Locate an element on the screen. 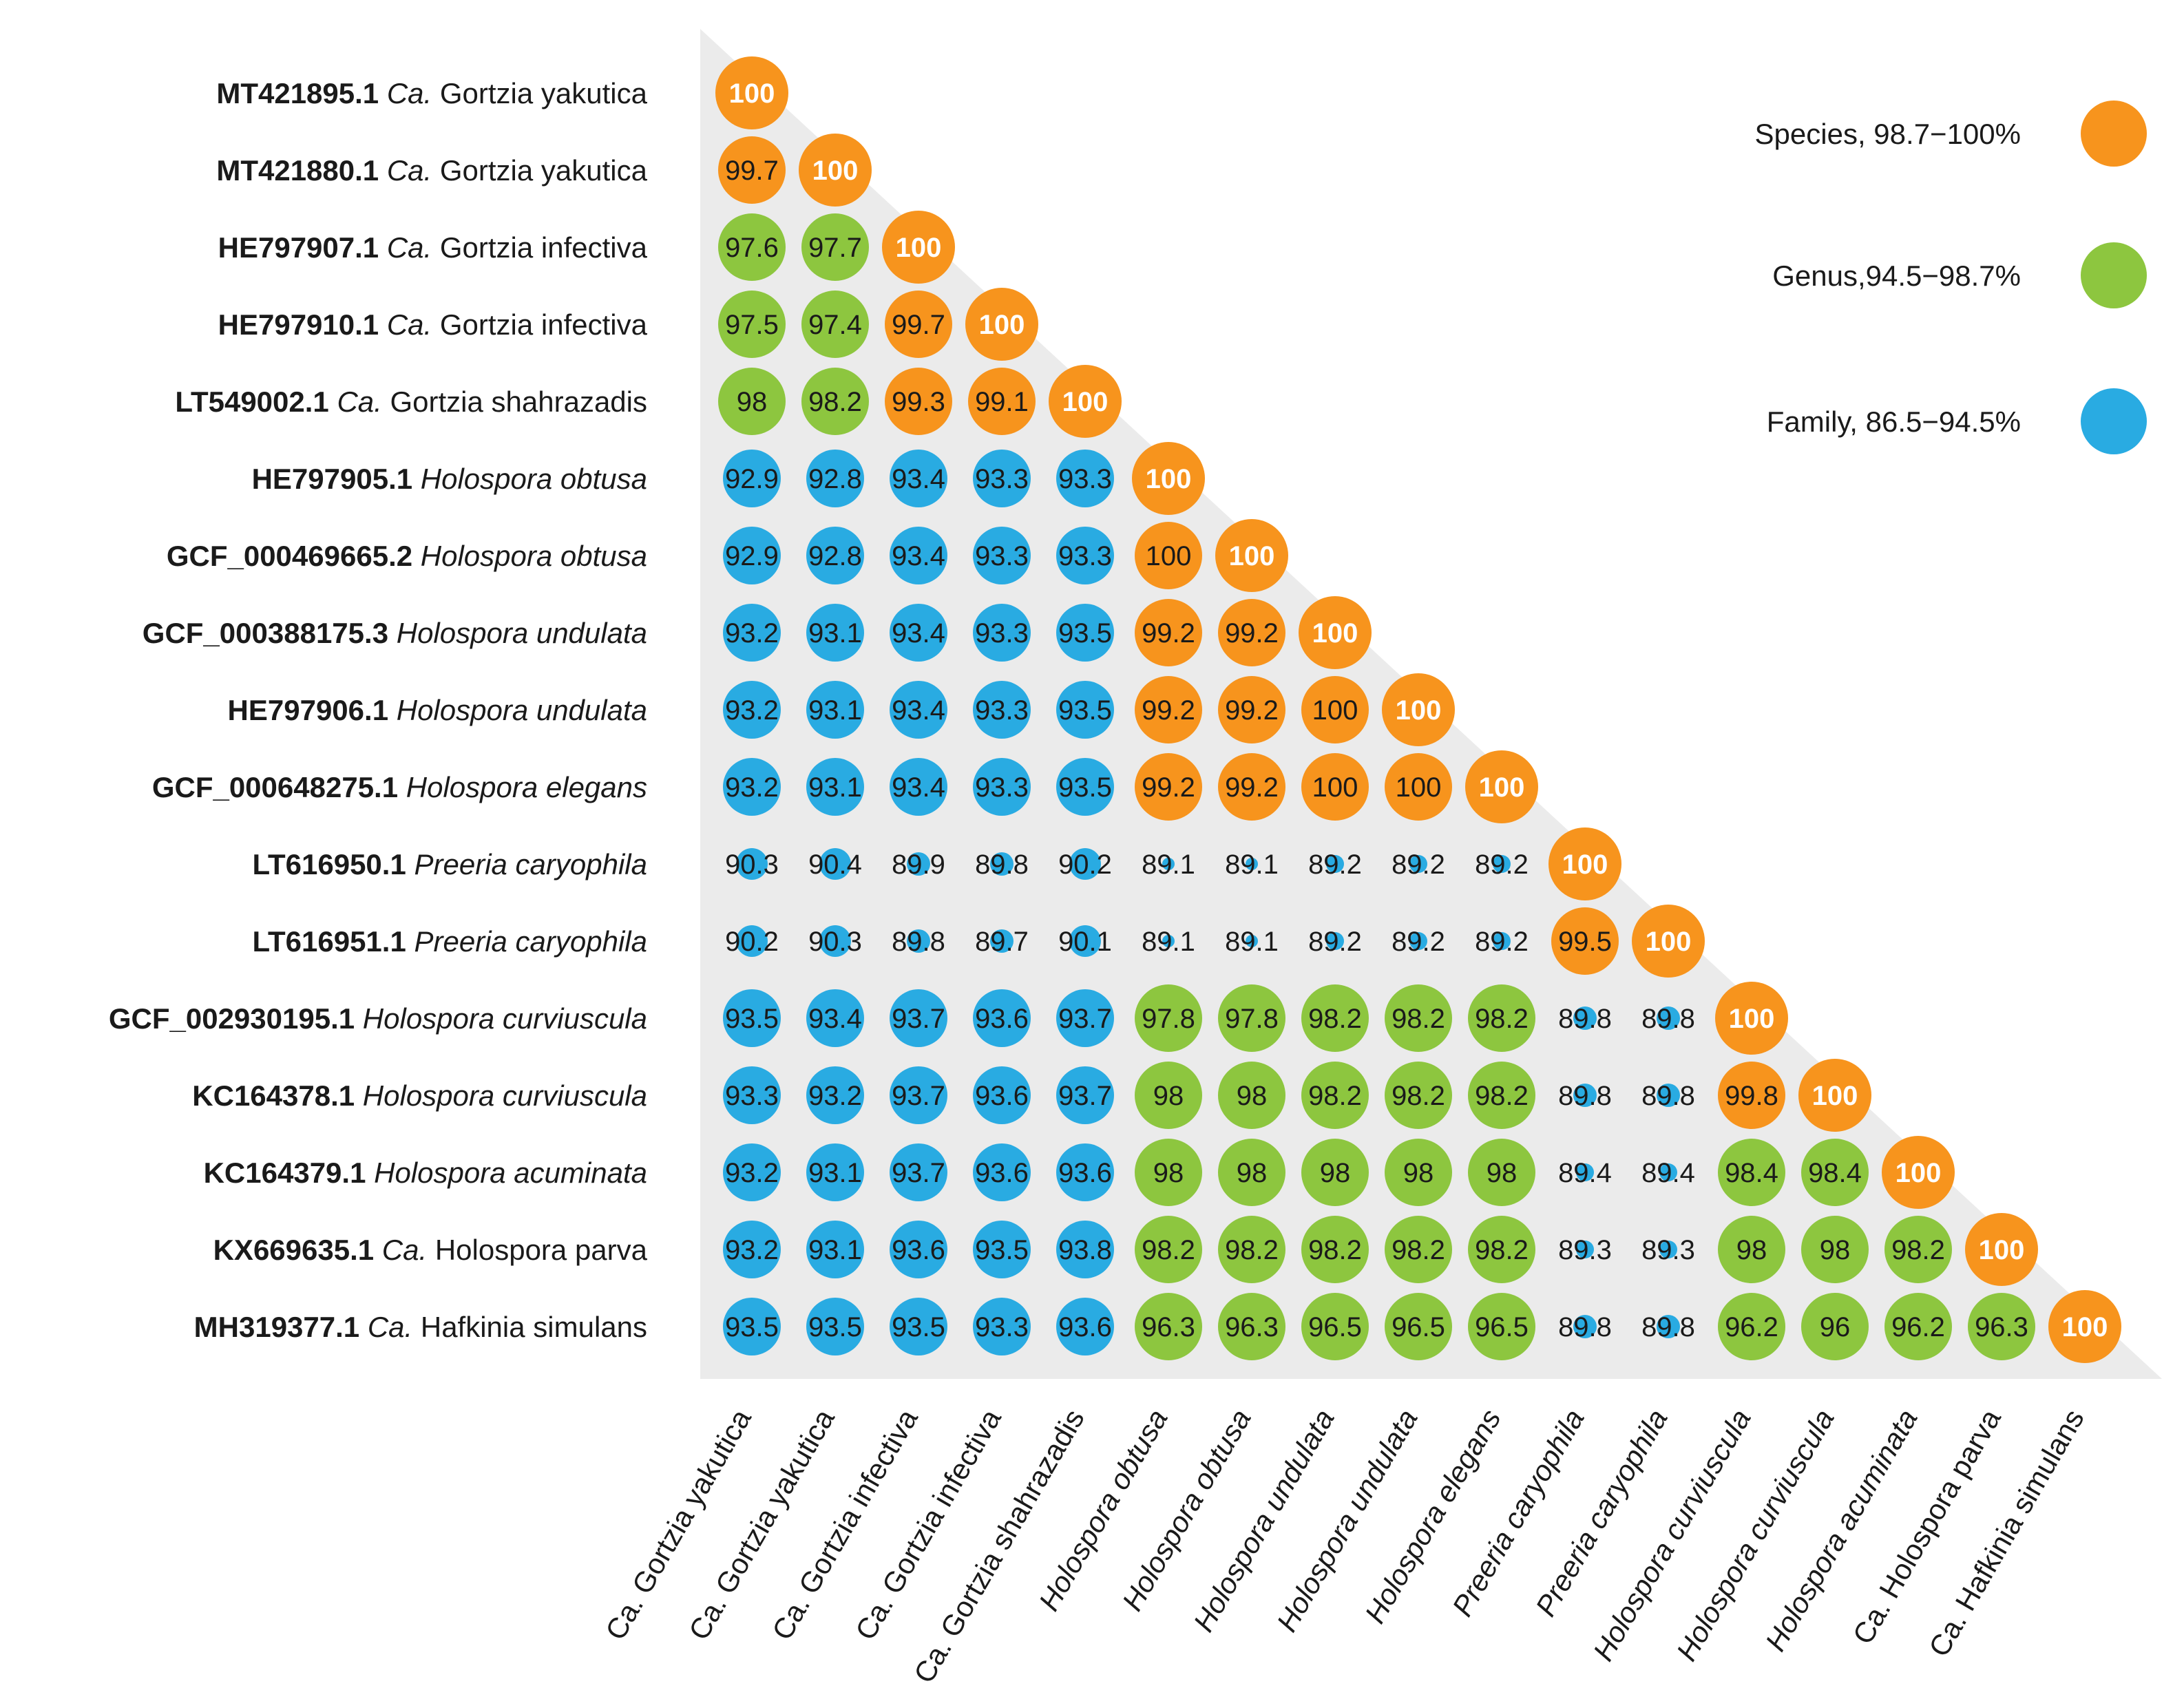 This screenshot has height=1688, width=2184. row-label-17: MH319377.1 Ca. Hafkinia simulans is located at coordinates (420, 1327).